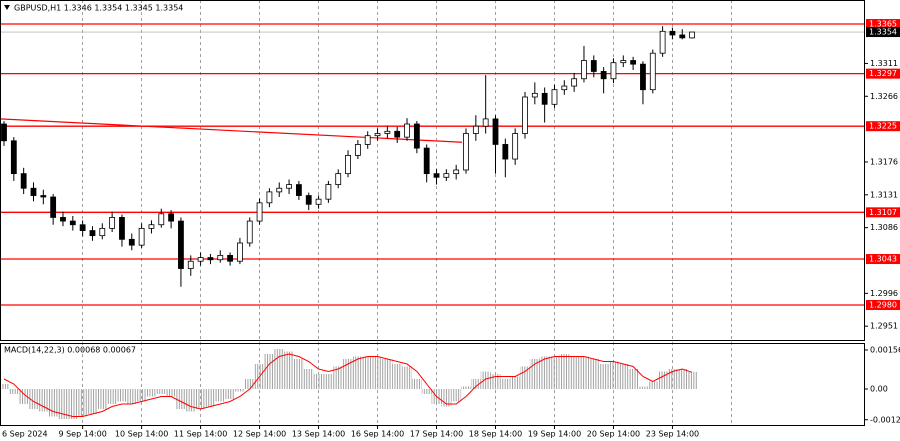 This screenshot has height=441, width=900. I want to click on level-label: 1.3225, so click(883, 126).